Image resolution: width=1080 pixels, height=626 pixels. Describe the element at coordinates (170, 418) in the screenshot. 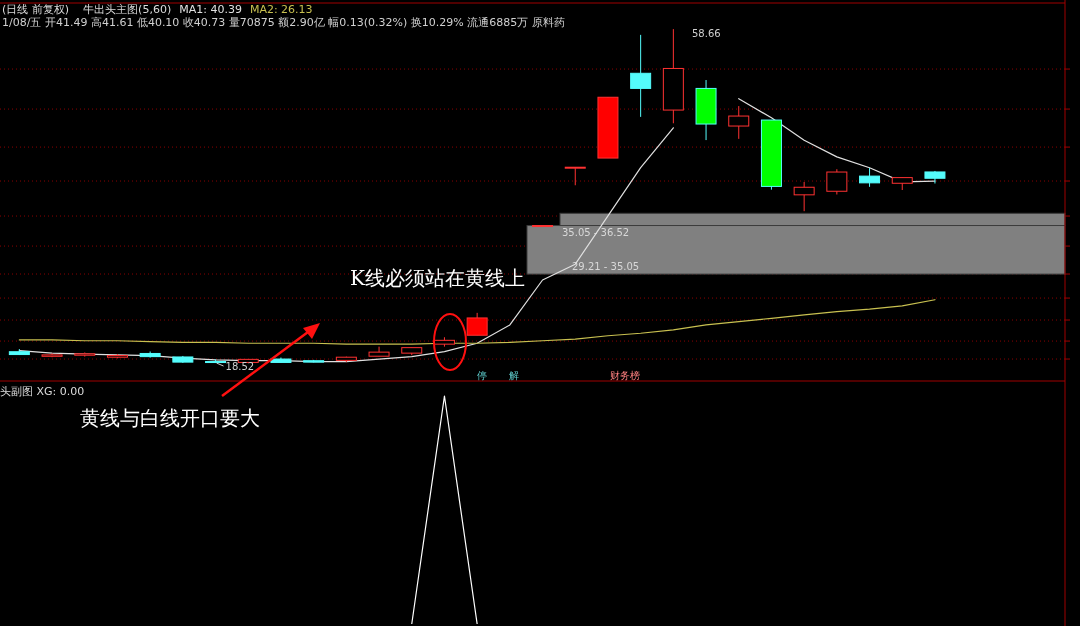

I see `annotation: 黄线与白线开口要大` at that location.